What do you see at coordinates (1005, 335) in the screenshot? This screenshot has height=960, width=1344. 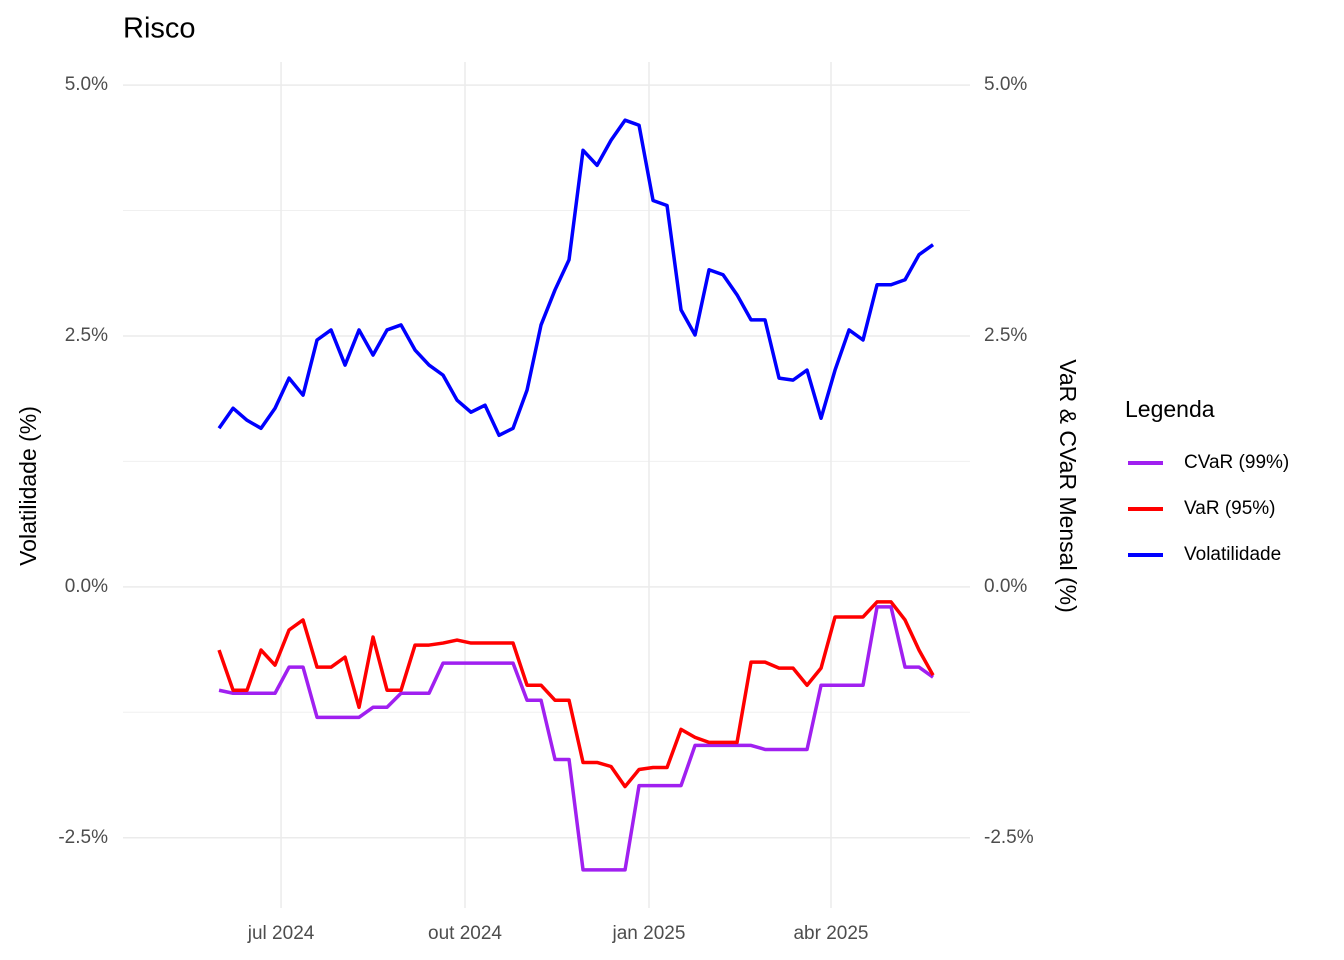 I see `y2-tick-label: 2.5%` at bounding box center [1005, 335].